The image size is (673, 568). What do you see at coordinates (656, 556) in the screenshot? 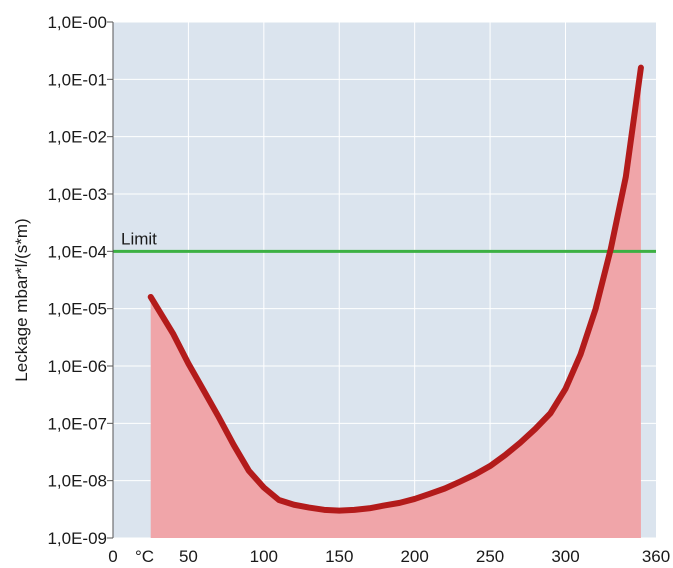
I see `x-tick-label: 360` at bounding box center [656, 556].